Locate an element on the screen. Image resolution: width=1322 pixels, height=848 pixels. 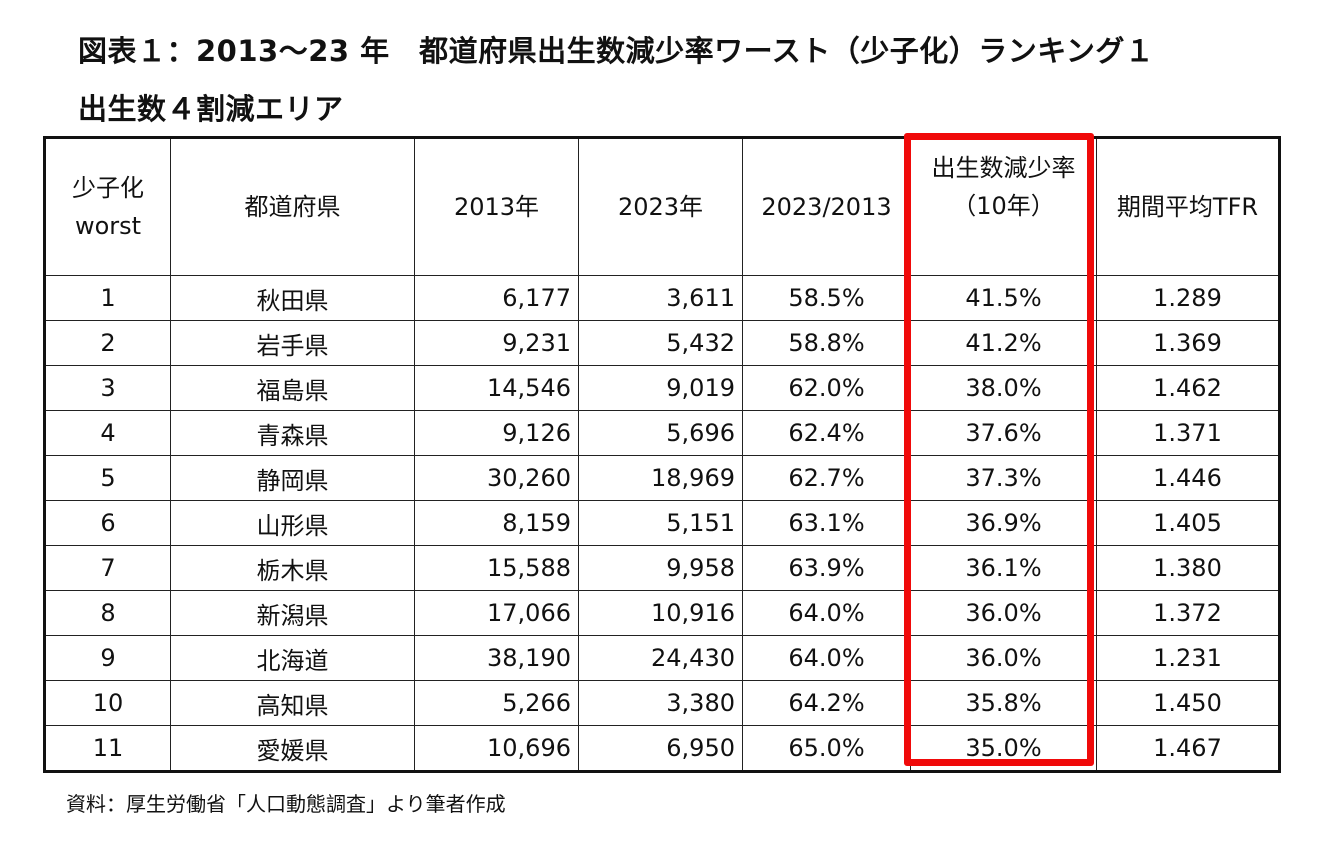
births-2013-cell: 10,696 is located at coordinates (496, 748).